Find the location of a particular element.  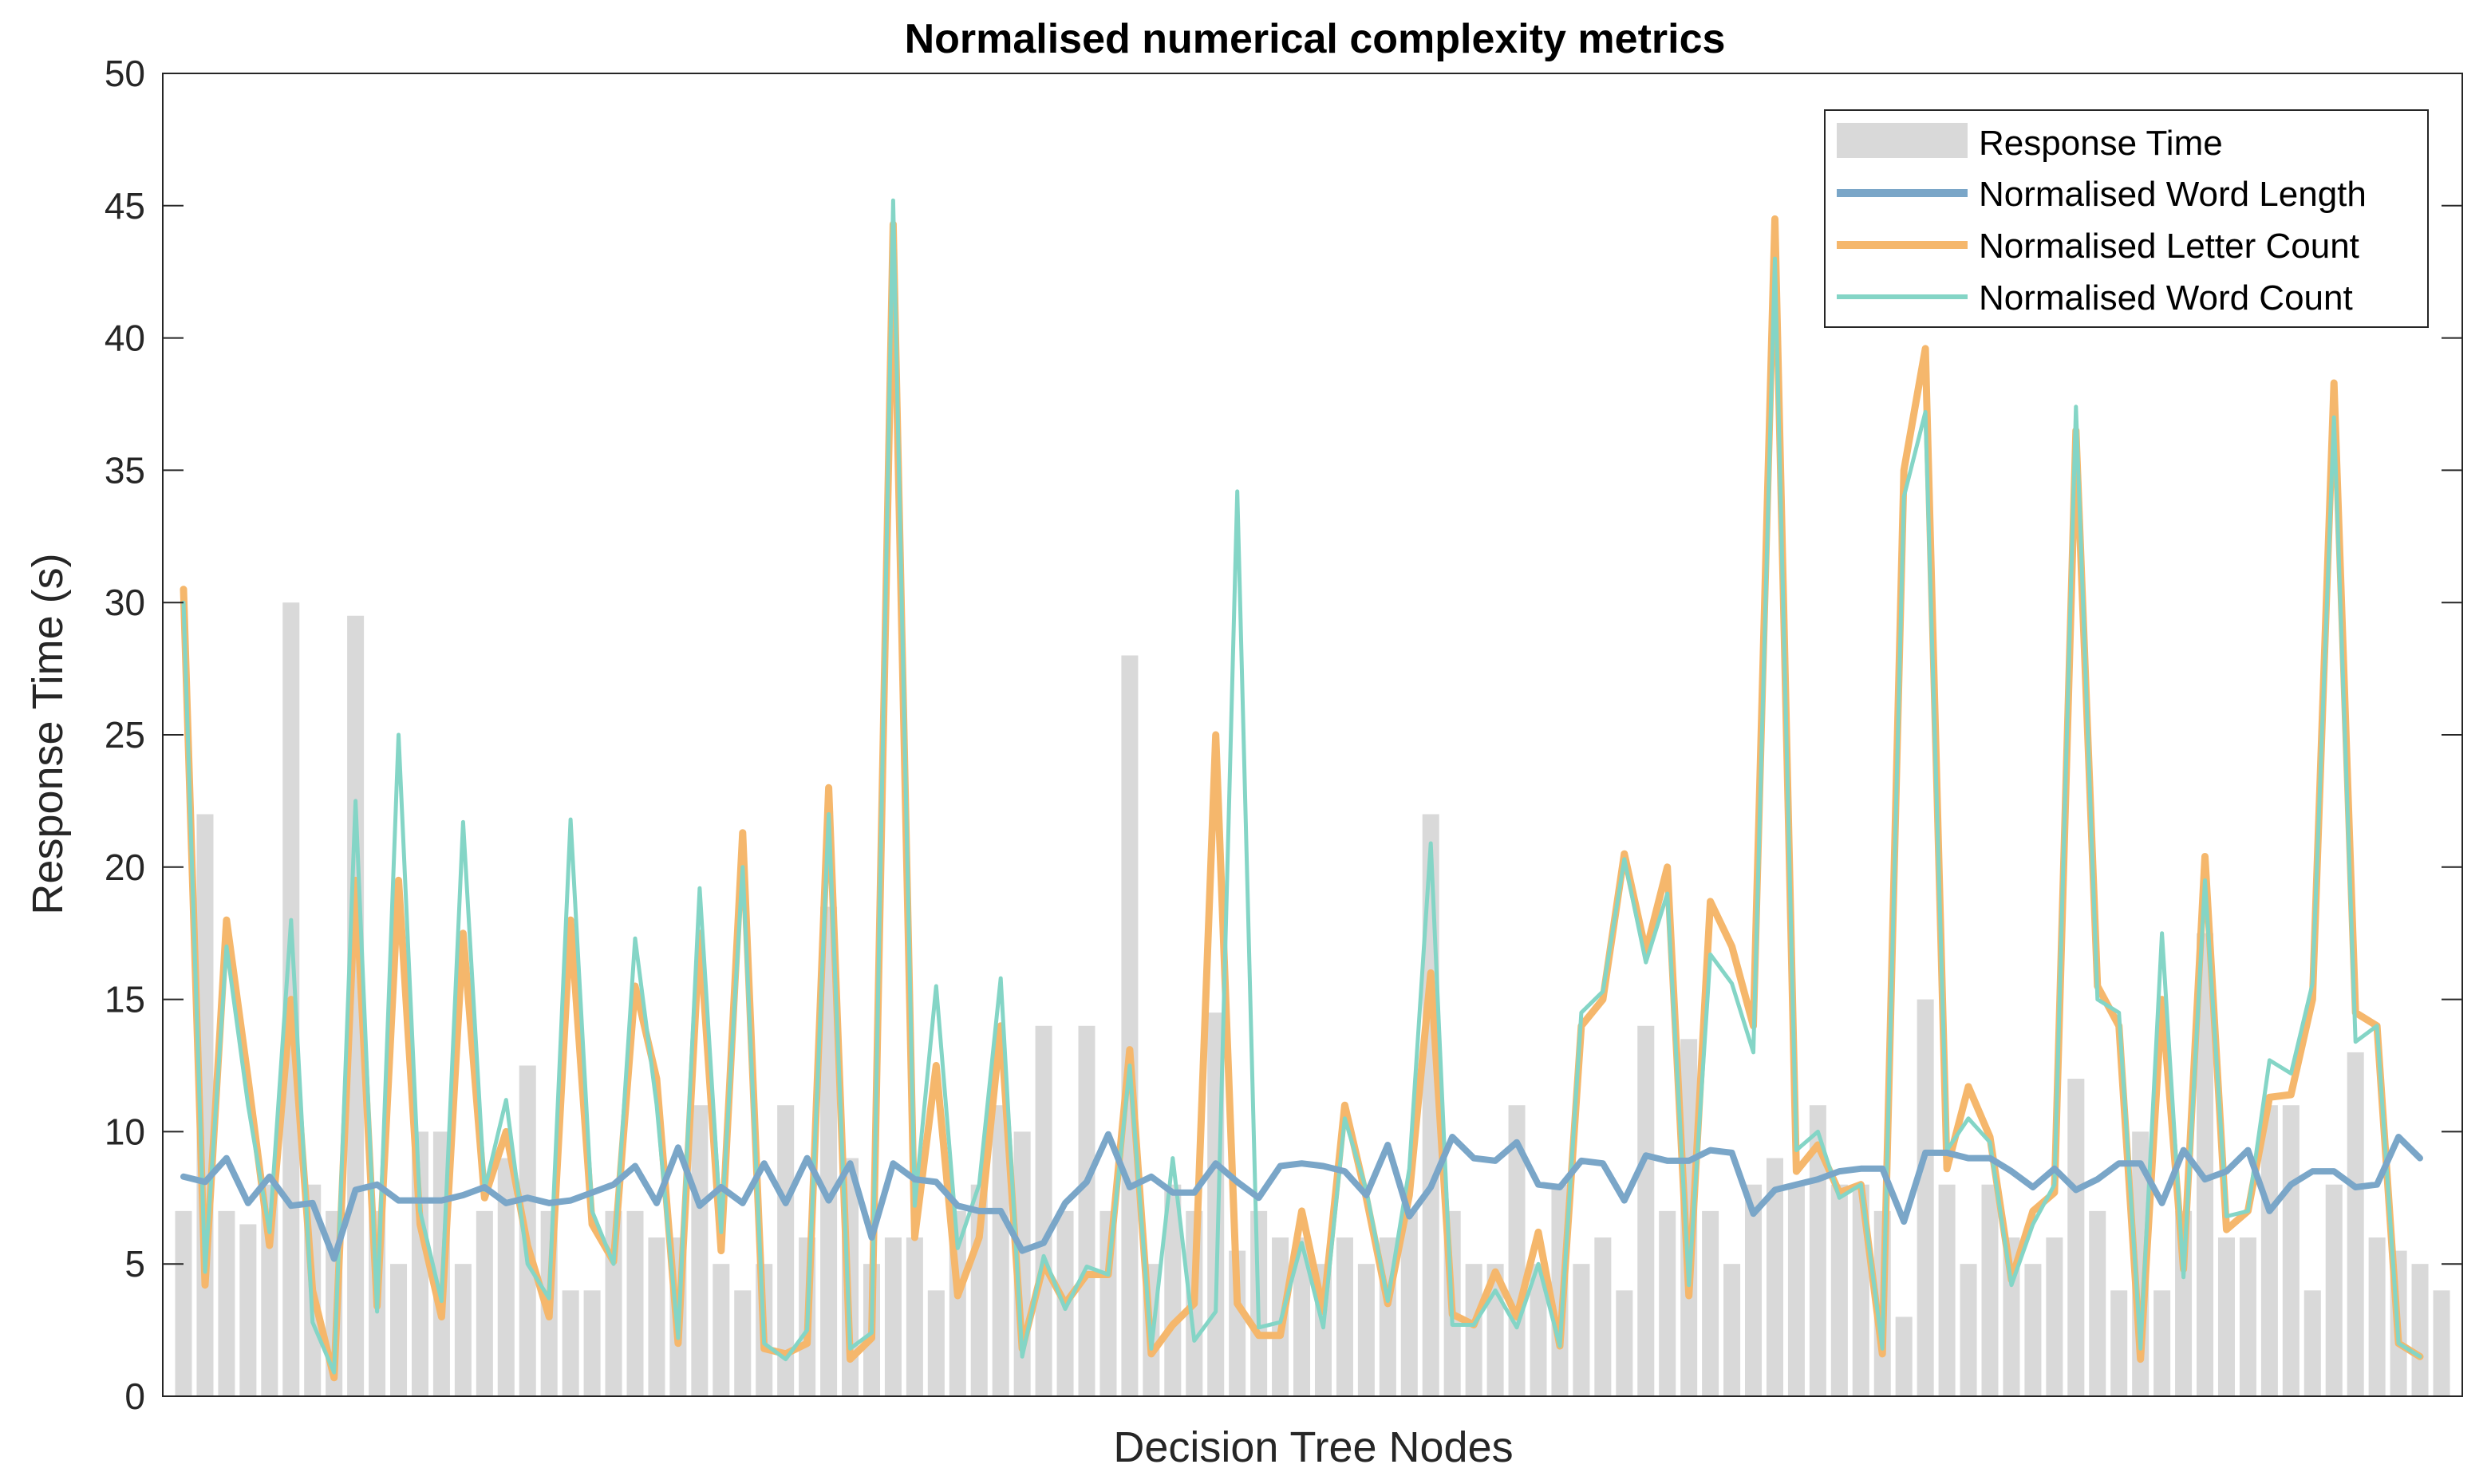

y-tick-label: 20 is located at coordinates (125, 867).